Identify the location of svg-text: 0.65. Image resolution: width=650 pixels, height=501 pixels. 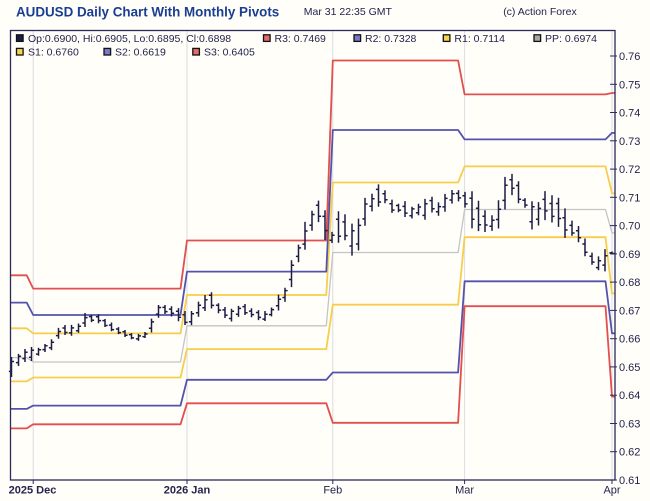
(629, 368).